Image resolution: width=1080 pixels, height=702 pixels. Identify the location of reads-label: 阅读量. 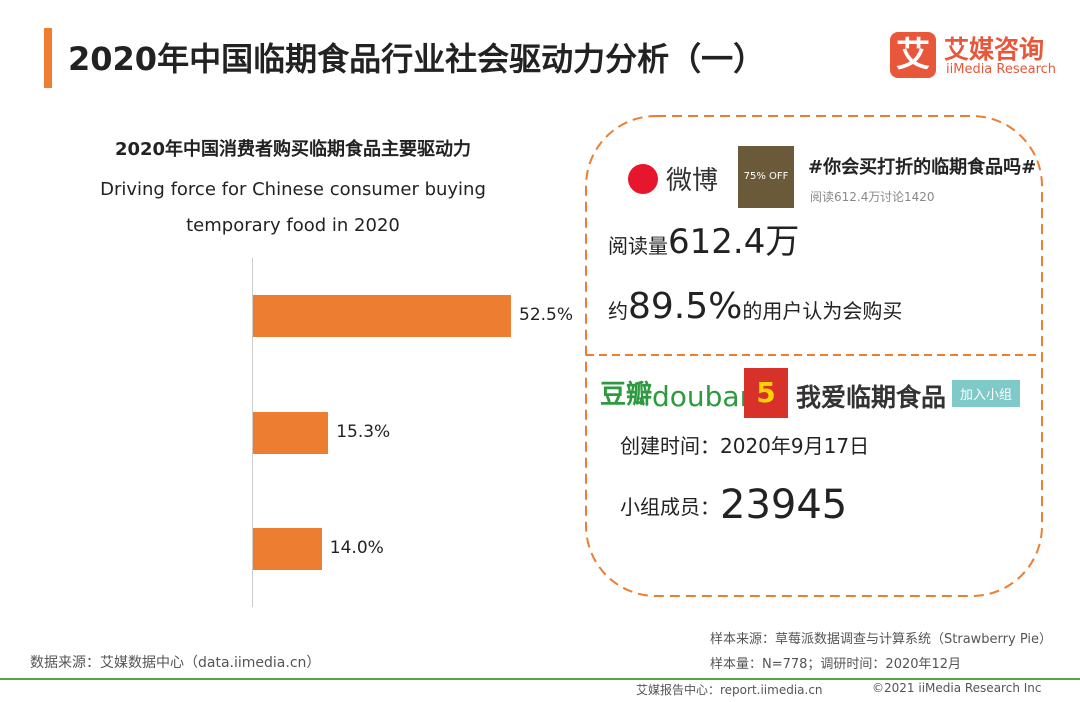
(638, 246).